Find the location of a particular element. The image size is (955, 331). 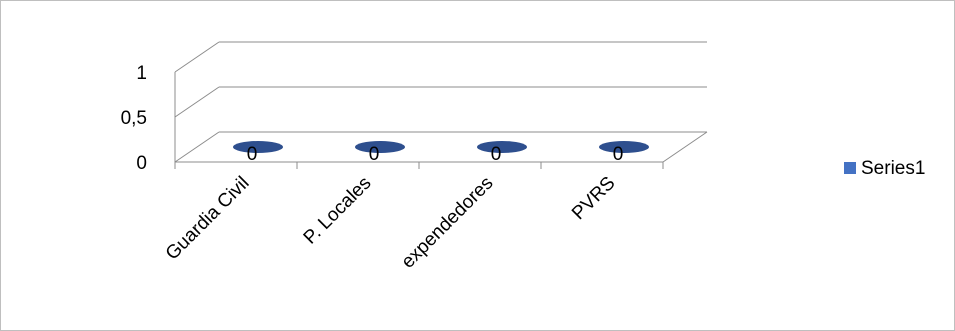

y-axis-ticks: 00,51 is located at coordinates (134, 118).